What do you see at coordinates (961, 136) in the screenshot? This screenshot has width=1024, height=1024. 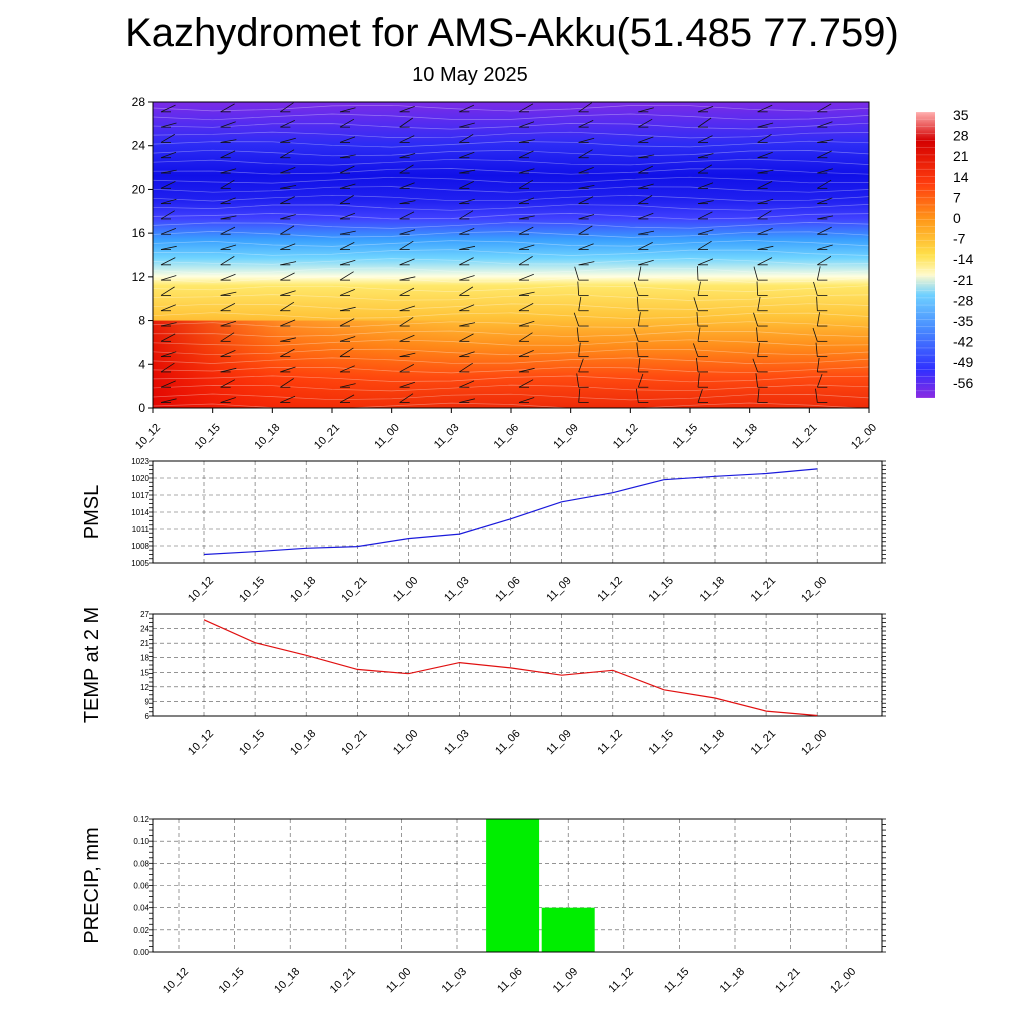 I see `colorbar-label: 28` at bounding box center [961, 136].